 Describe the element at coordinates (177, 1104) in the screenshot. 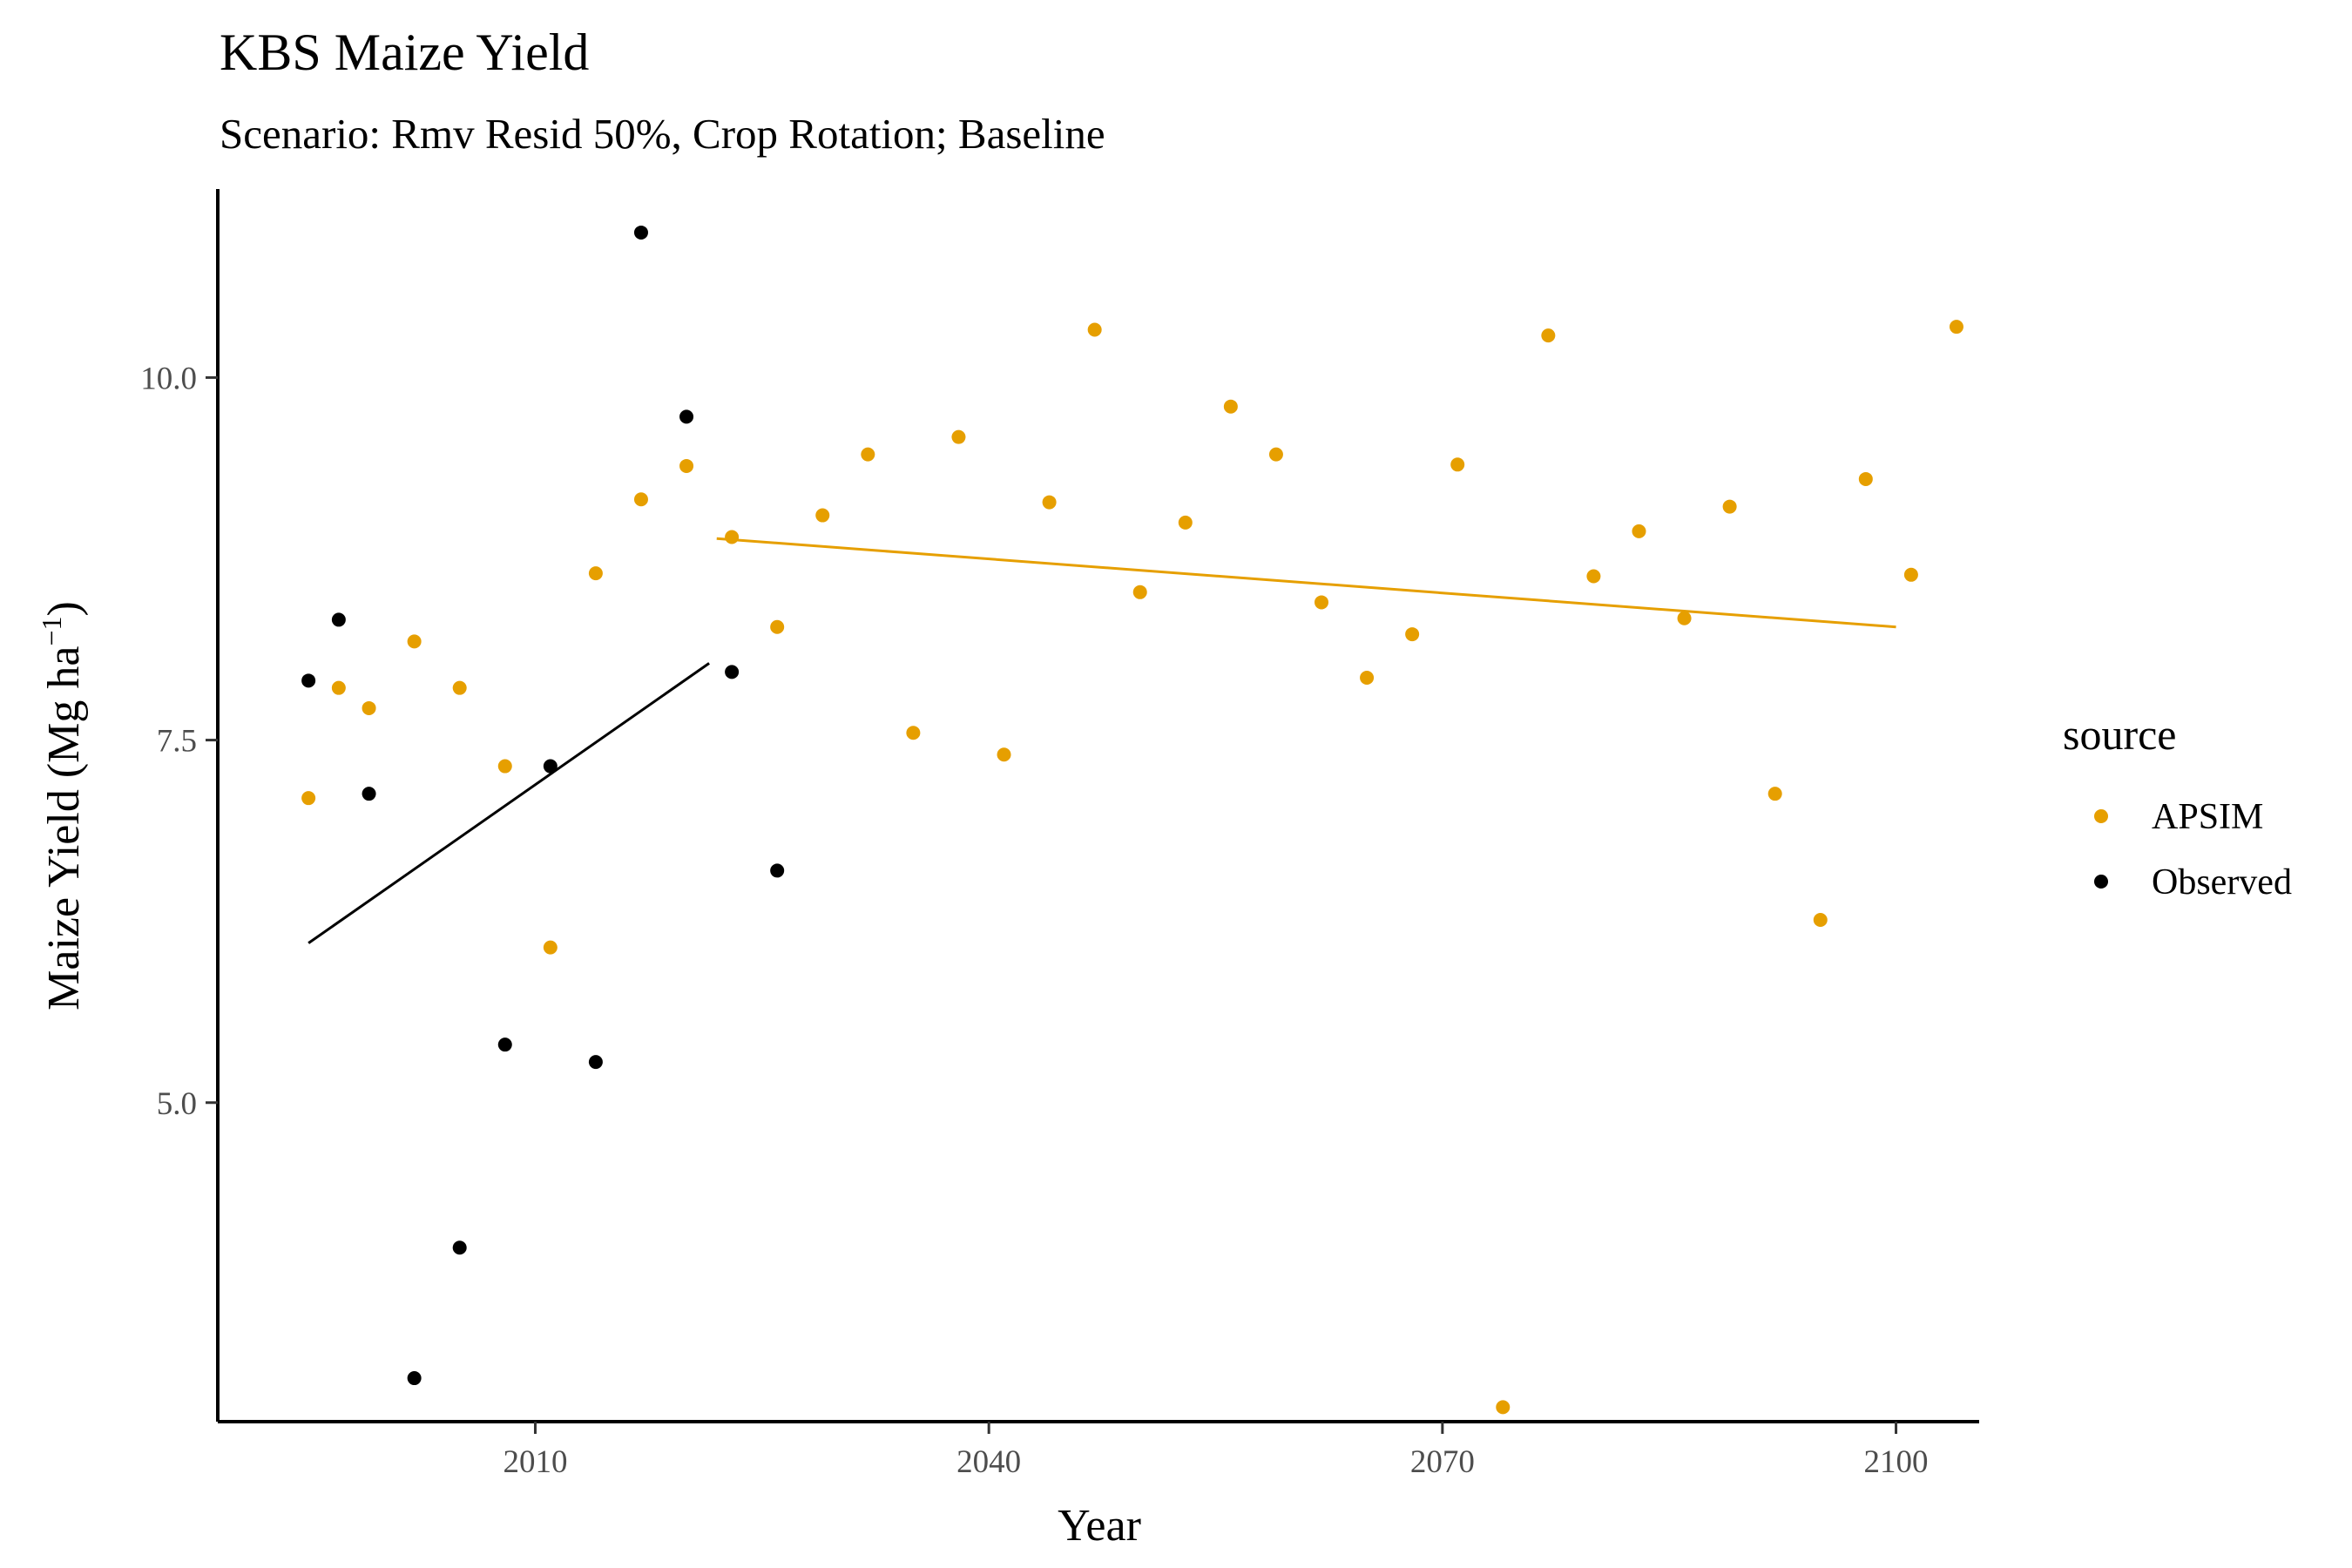

I see `y-tick-label: 5.0` at that location.